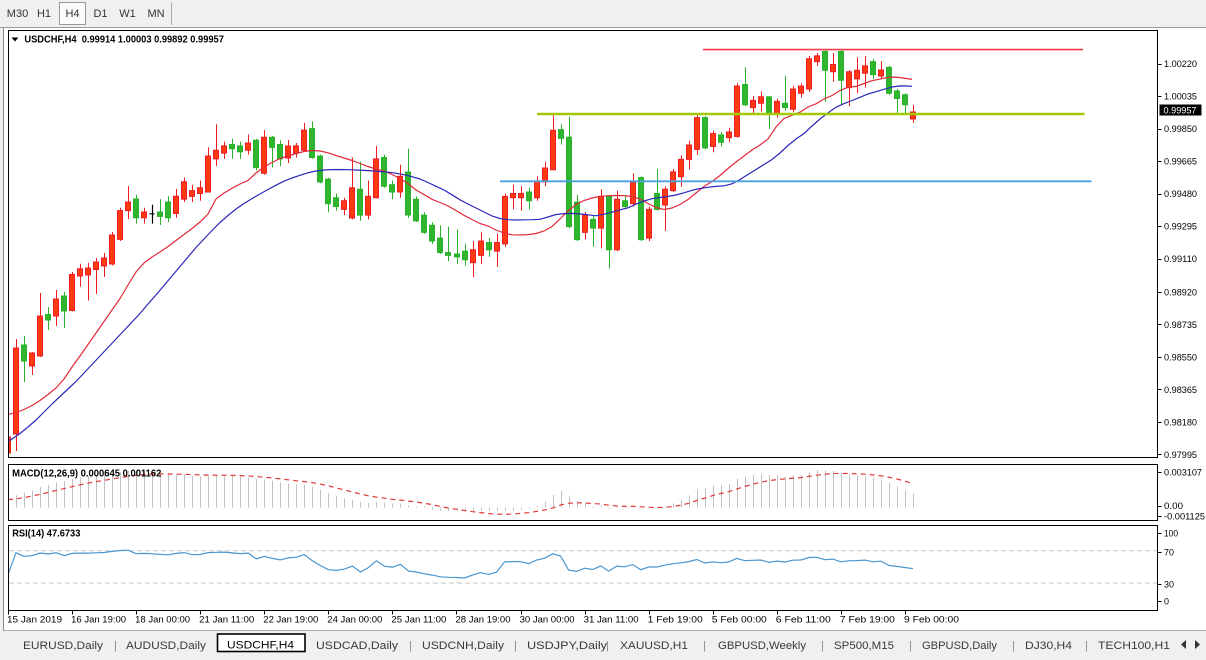 This screenshot has width=1206, height=660. What do you see at coordinates (127, 14) in the screenshot?
I see `svg-text: W1` at bounding box center [127, 14].